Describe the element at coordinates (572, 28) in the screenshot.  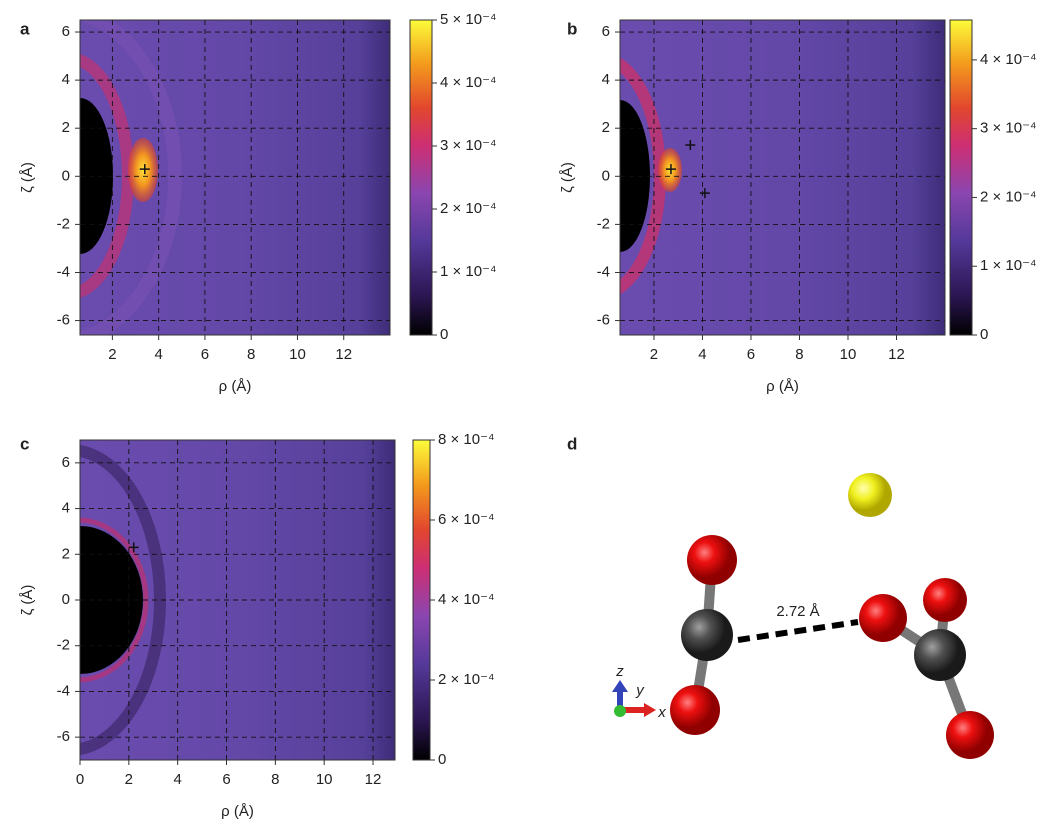
I see `panel-label: b` at that location.